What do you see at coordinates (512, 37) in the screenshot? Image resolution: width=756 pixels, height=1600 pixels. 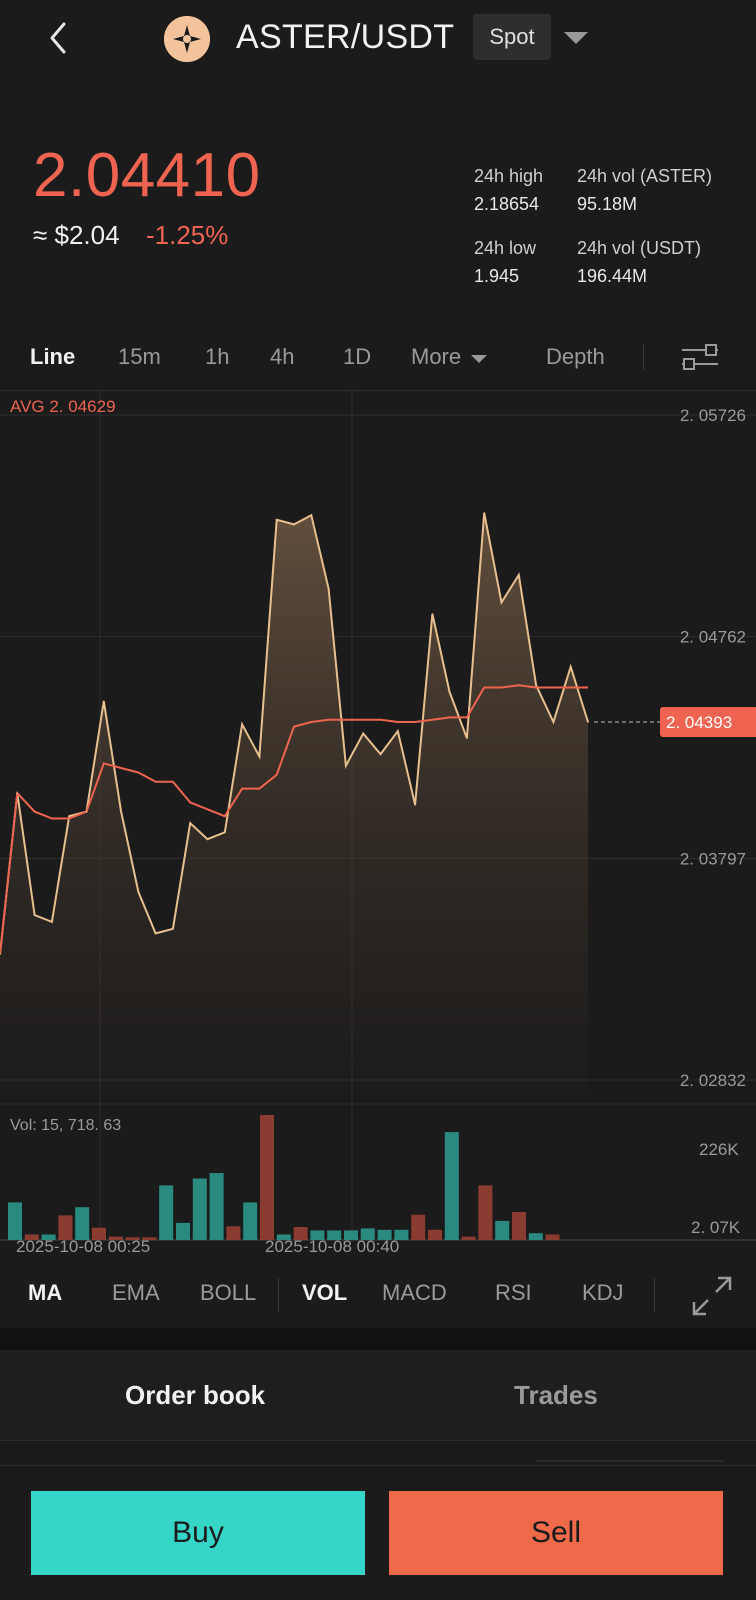 I see `market-type-badge: Spot` at bounding box center [512, 37].